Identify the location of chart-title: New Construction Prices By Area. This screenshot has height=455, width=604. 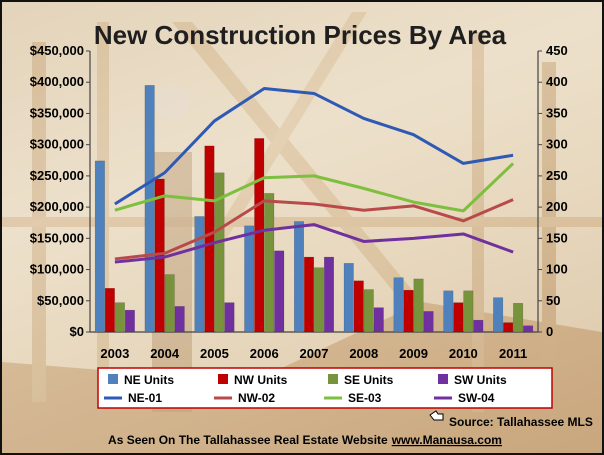
(300, 35).